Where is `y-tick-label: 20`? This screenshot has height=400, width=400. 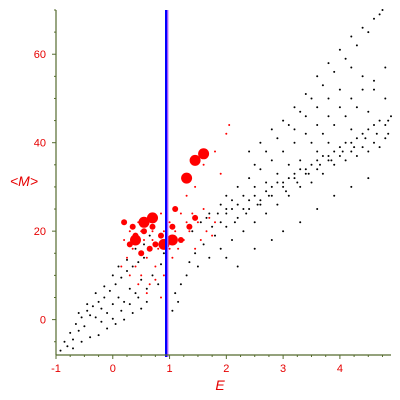
y-tick-label: 20 is located at coordinates (40, 232).